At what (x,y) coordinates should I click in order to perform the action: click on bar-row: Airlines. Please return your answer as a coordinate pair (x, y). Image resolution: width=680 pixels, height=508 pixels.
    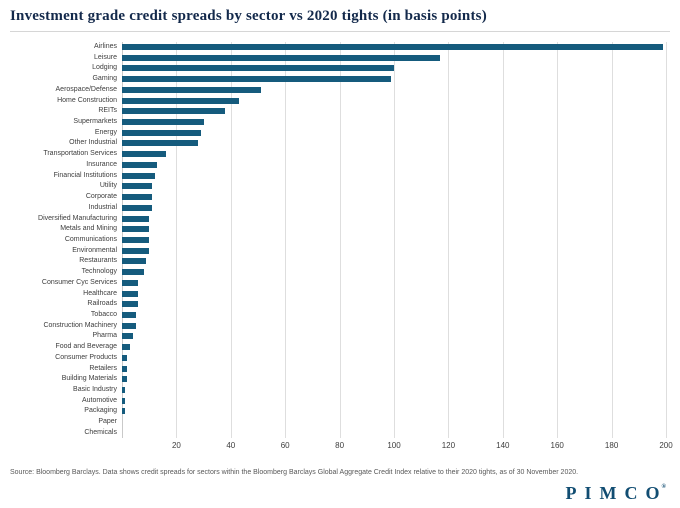
    Looking at the image, I should click on (340, 47).